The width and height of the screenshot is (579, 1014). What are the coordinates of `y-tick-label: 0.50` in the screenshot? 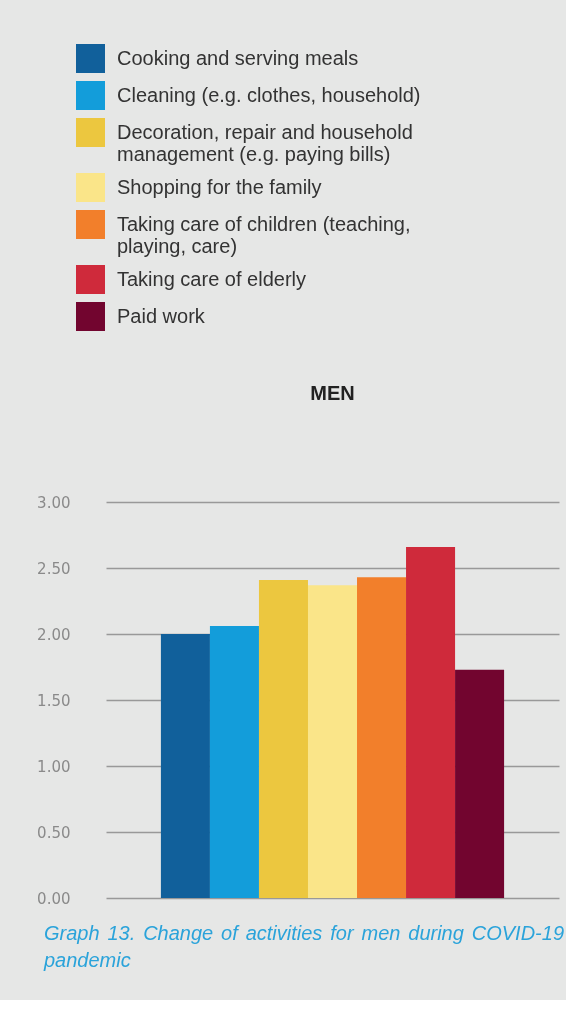 It's located at (54, 832).